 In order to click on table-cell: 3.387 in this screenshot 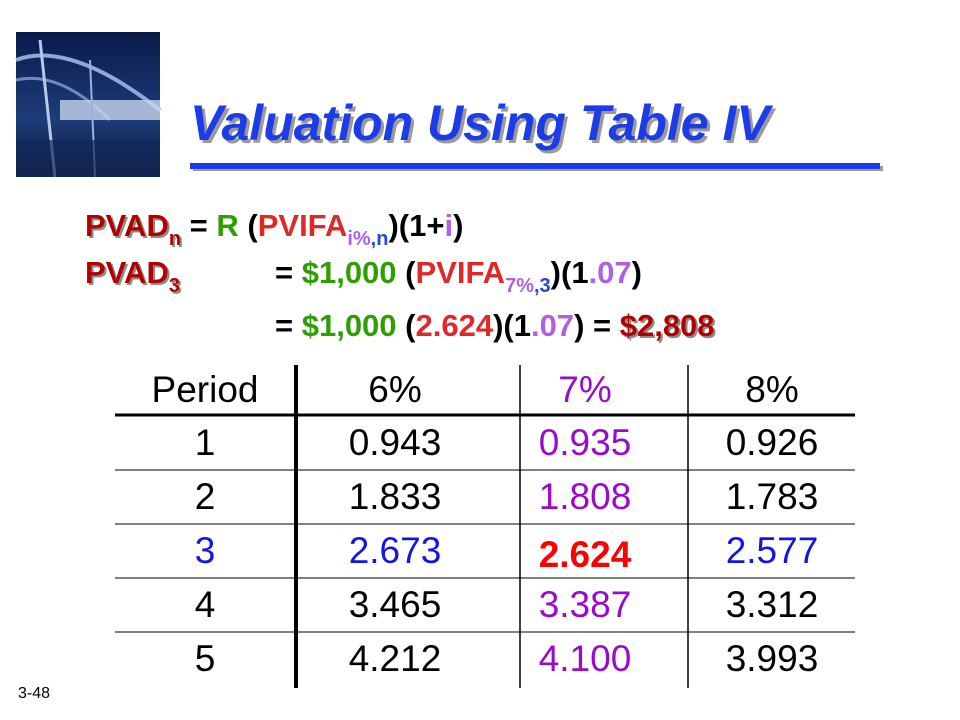, I will do `click(585, 604)`.